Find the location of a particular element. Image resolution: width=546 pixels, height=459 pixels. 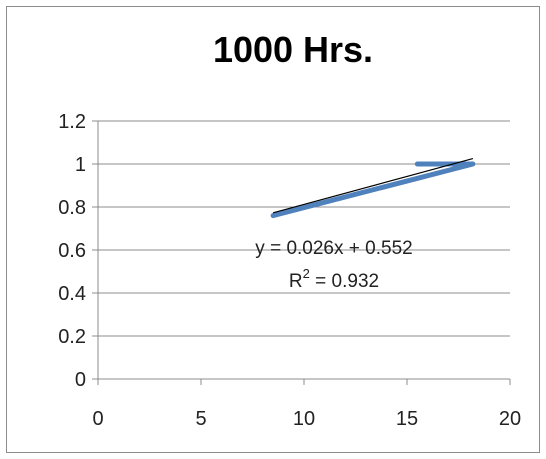

y-tick-label-4: 0.8 is located at coordinates (72, 208).